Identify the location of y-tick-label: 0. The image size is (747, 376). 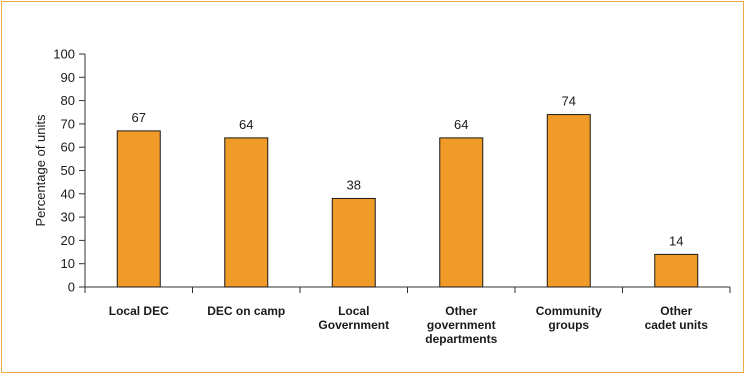
(71, 287).